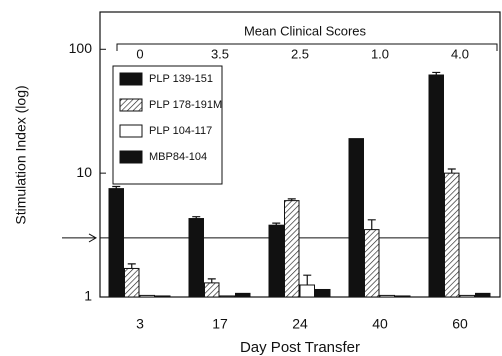 Image resolution: width=502 pixels, height=356 pixels. Describe the element at coordinates (180, 131) in the screenshot. I see `legend-label: PLP 104-117` at that location.